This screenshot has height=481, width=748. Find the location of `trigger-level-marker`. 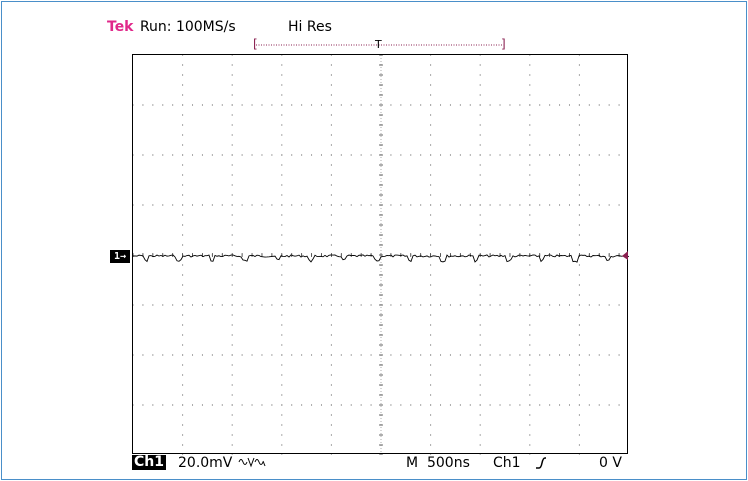

trigger-level-marker is located at coordinates (625, 255).